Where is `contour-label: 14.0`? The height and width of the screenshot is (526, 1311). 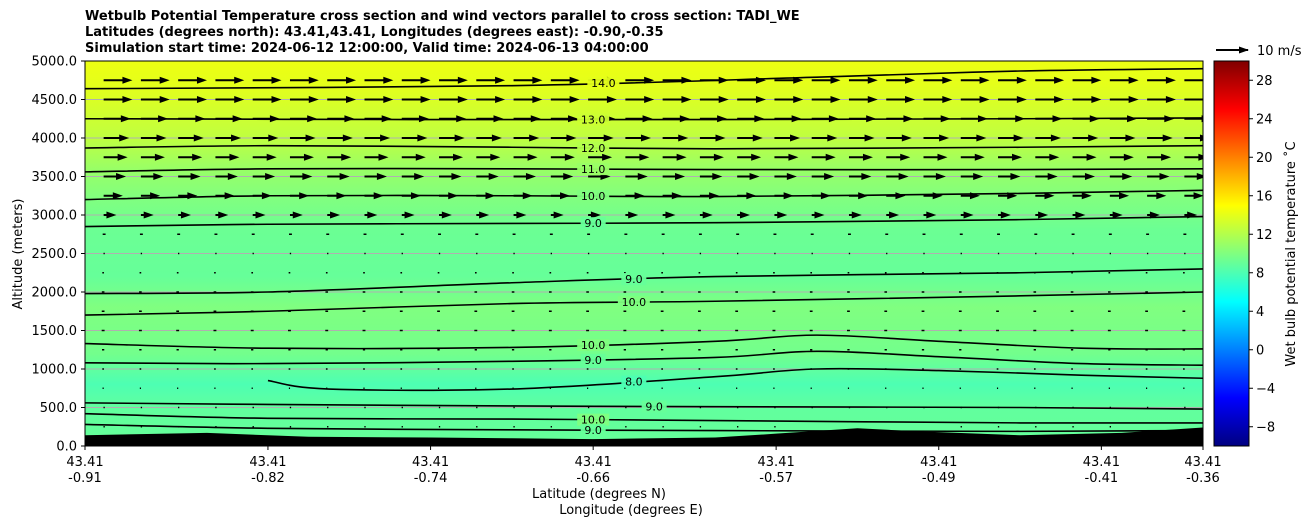 contour-label: 14.0 is located at coordinates (603, 83).